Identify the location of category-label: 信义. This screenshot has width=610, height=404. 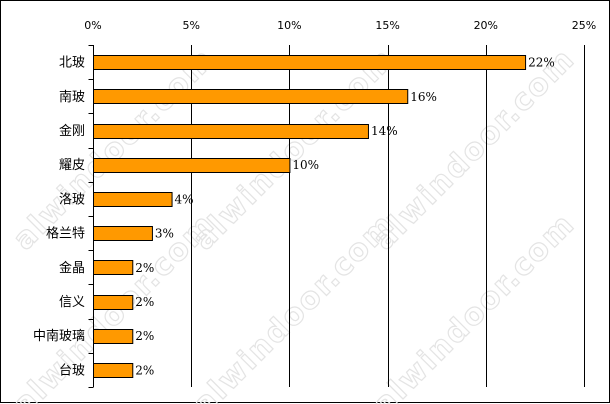
(72, 302).